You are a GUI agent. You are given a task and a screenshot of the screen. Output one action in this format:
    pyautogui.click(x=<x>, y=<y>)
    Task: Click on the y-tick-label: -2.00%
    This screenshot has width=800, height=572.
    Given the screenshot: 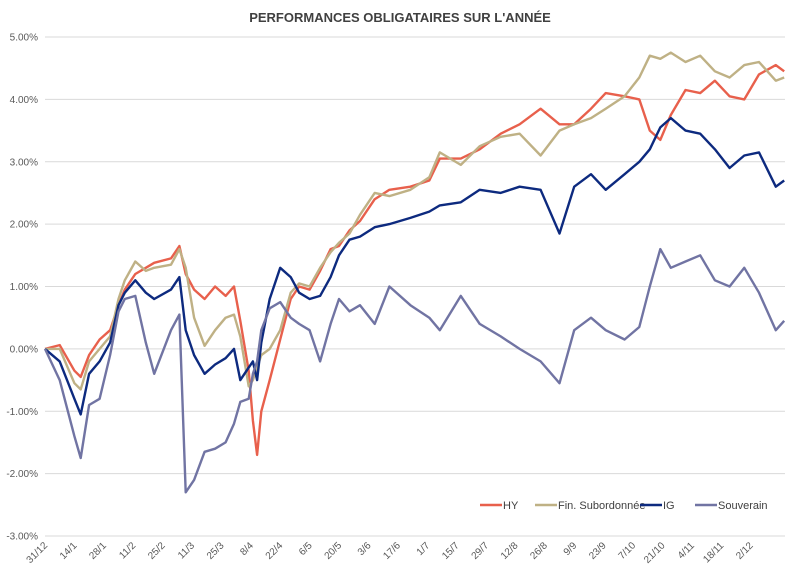 What is the action you would take?
    pyautogui.click(x=22, y=474)
    